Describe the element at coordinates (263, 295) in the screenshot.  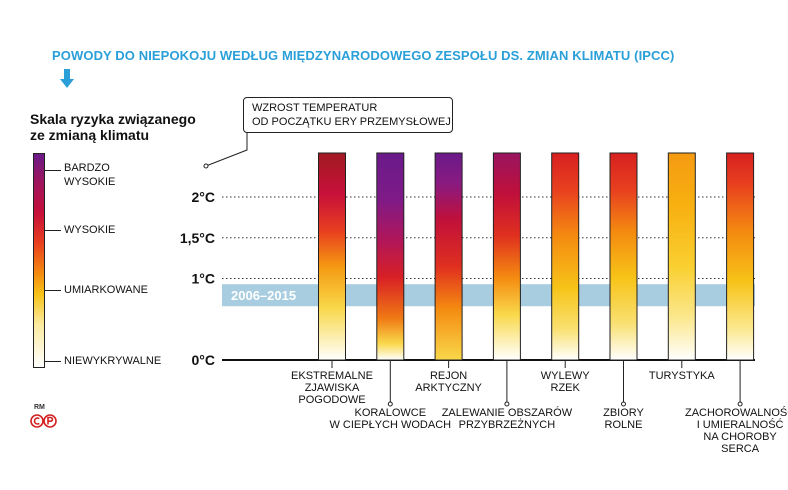
I see `reference-band-label: 2006–2015` at that location.